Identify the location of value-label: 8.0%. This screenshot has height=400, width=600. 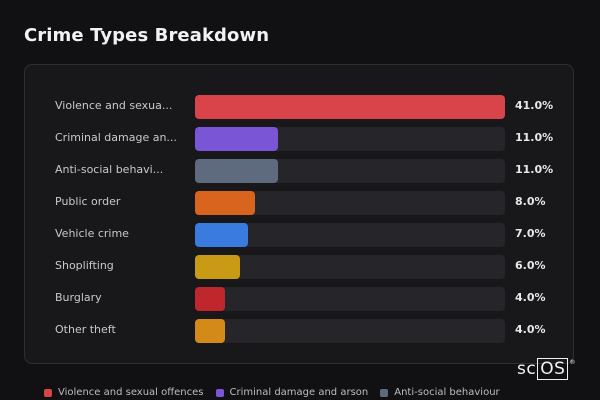
(530, 201).